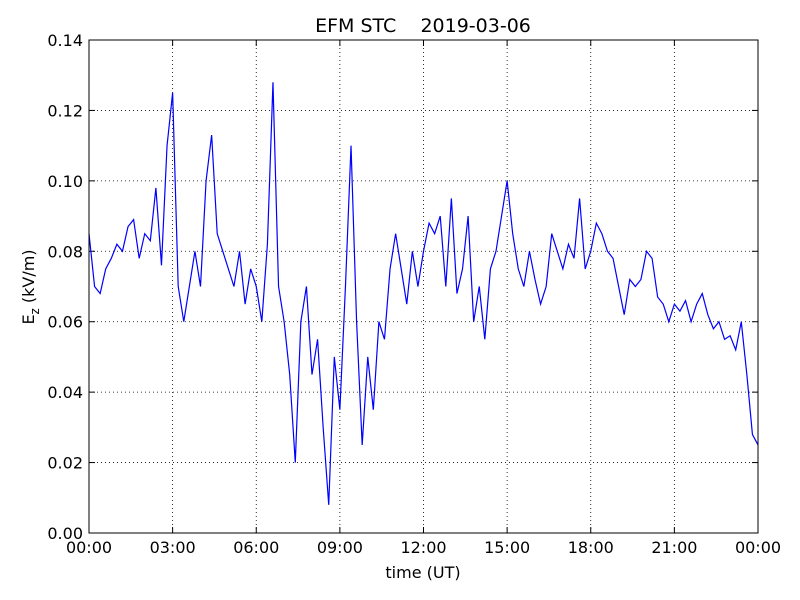 Image resolution: width=800 pixels, height=600 pixels. What do you see at coordinates (65, 40) in the screenshot?
I see `y-tick-label: 0.14` at bounding box center [65, 40].